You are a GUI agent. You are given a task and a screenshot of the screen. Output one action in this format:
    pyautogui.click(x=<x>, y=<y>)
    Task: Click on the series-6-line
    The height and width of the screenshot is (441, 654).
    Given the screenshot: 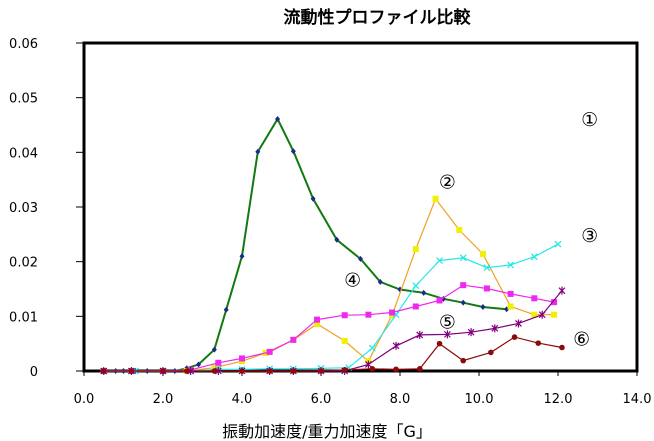 What is the action you would take?
    pyautogui.click(x=333, y=354)
    